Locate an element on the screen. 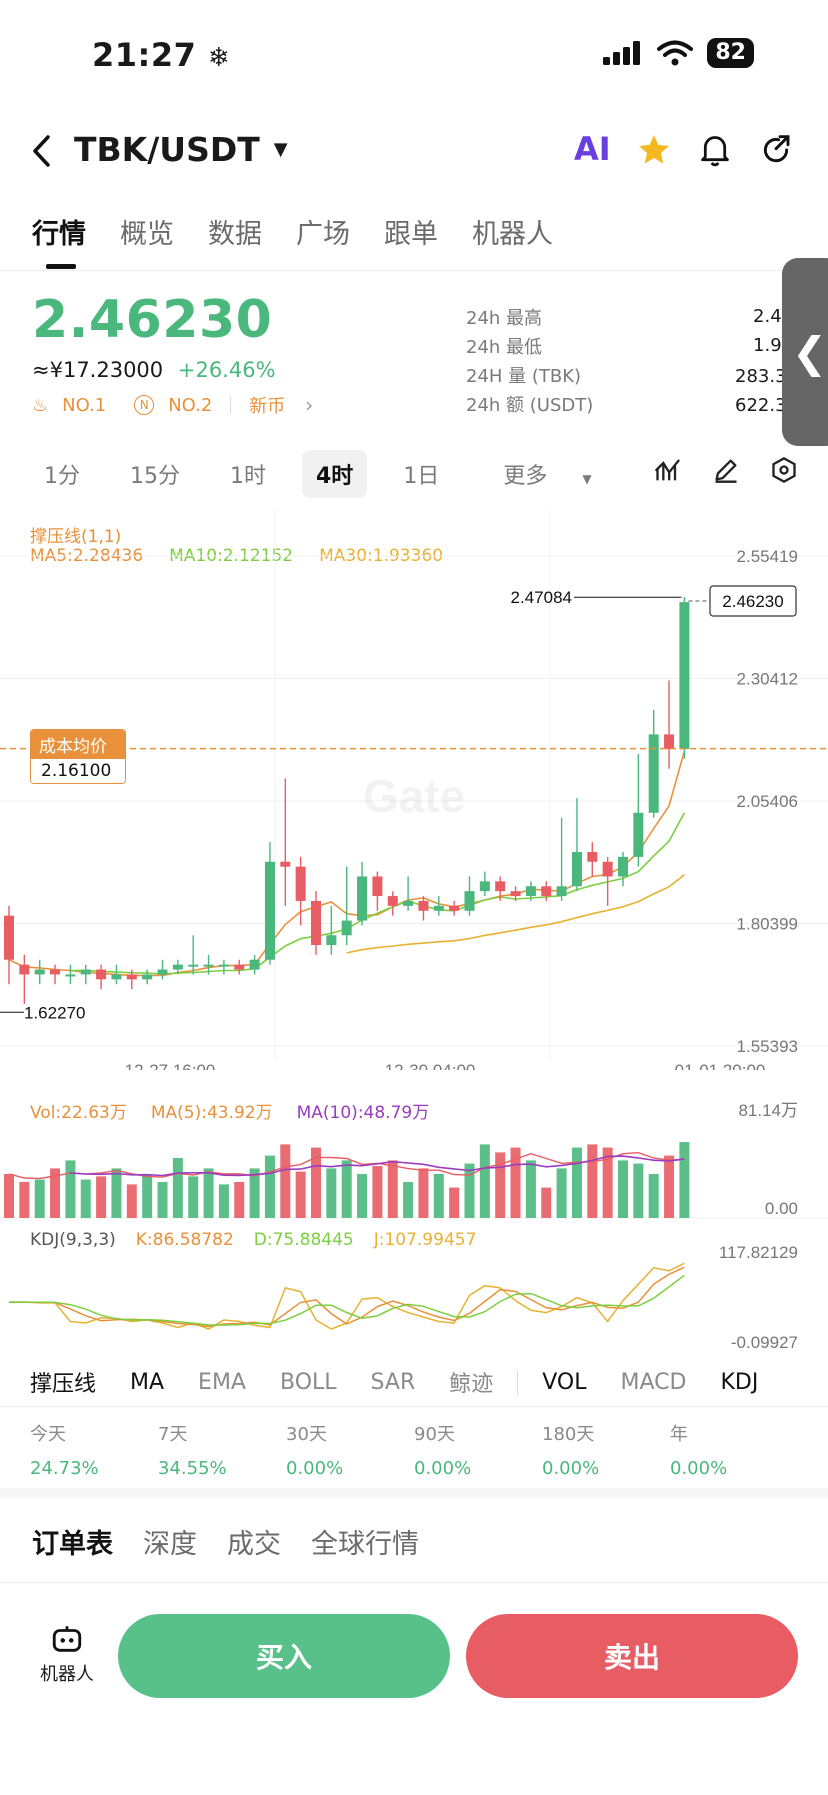 The height and width of the screenshot is (1795, 828). tab-depth: 深度 is located at coordinates (170, 1544).